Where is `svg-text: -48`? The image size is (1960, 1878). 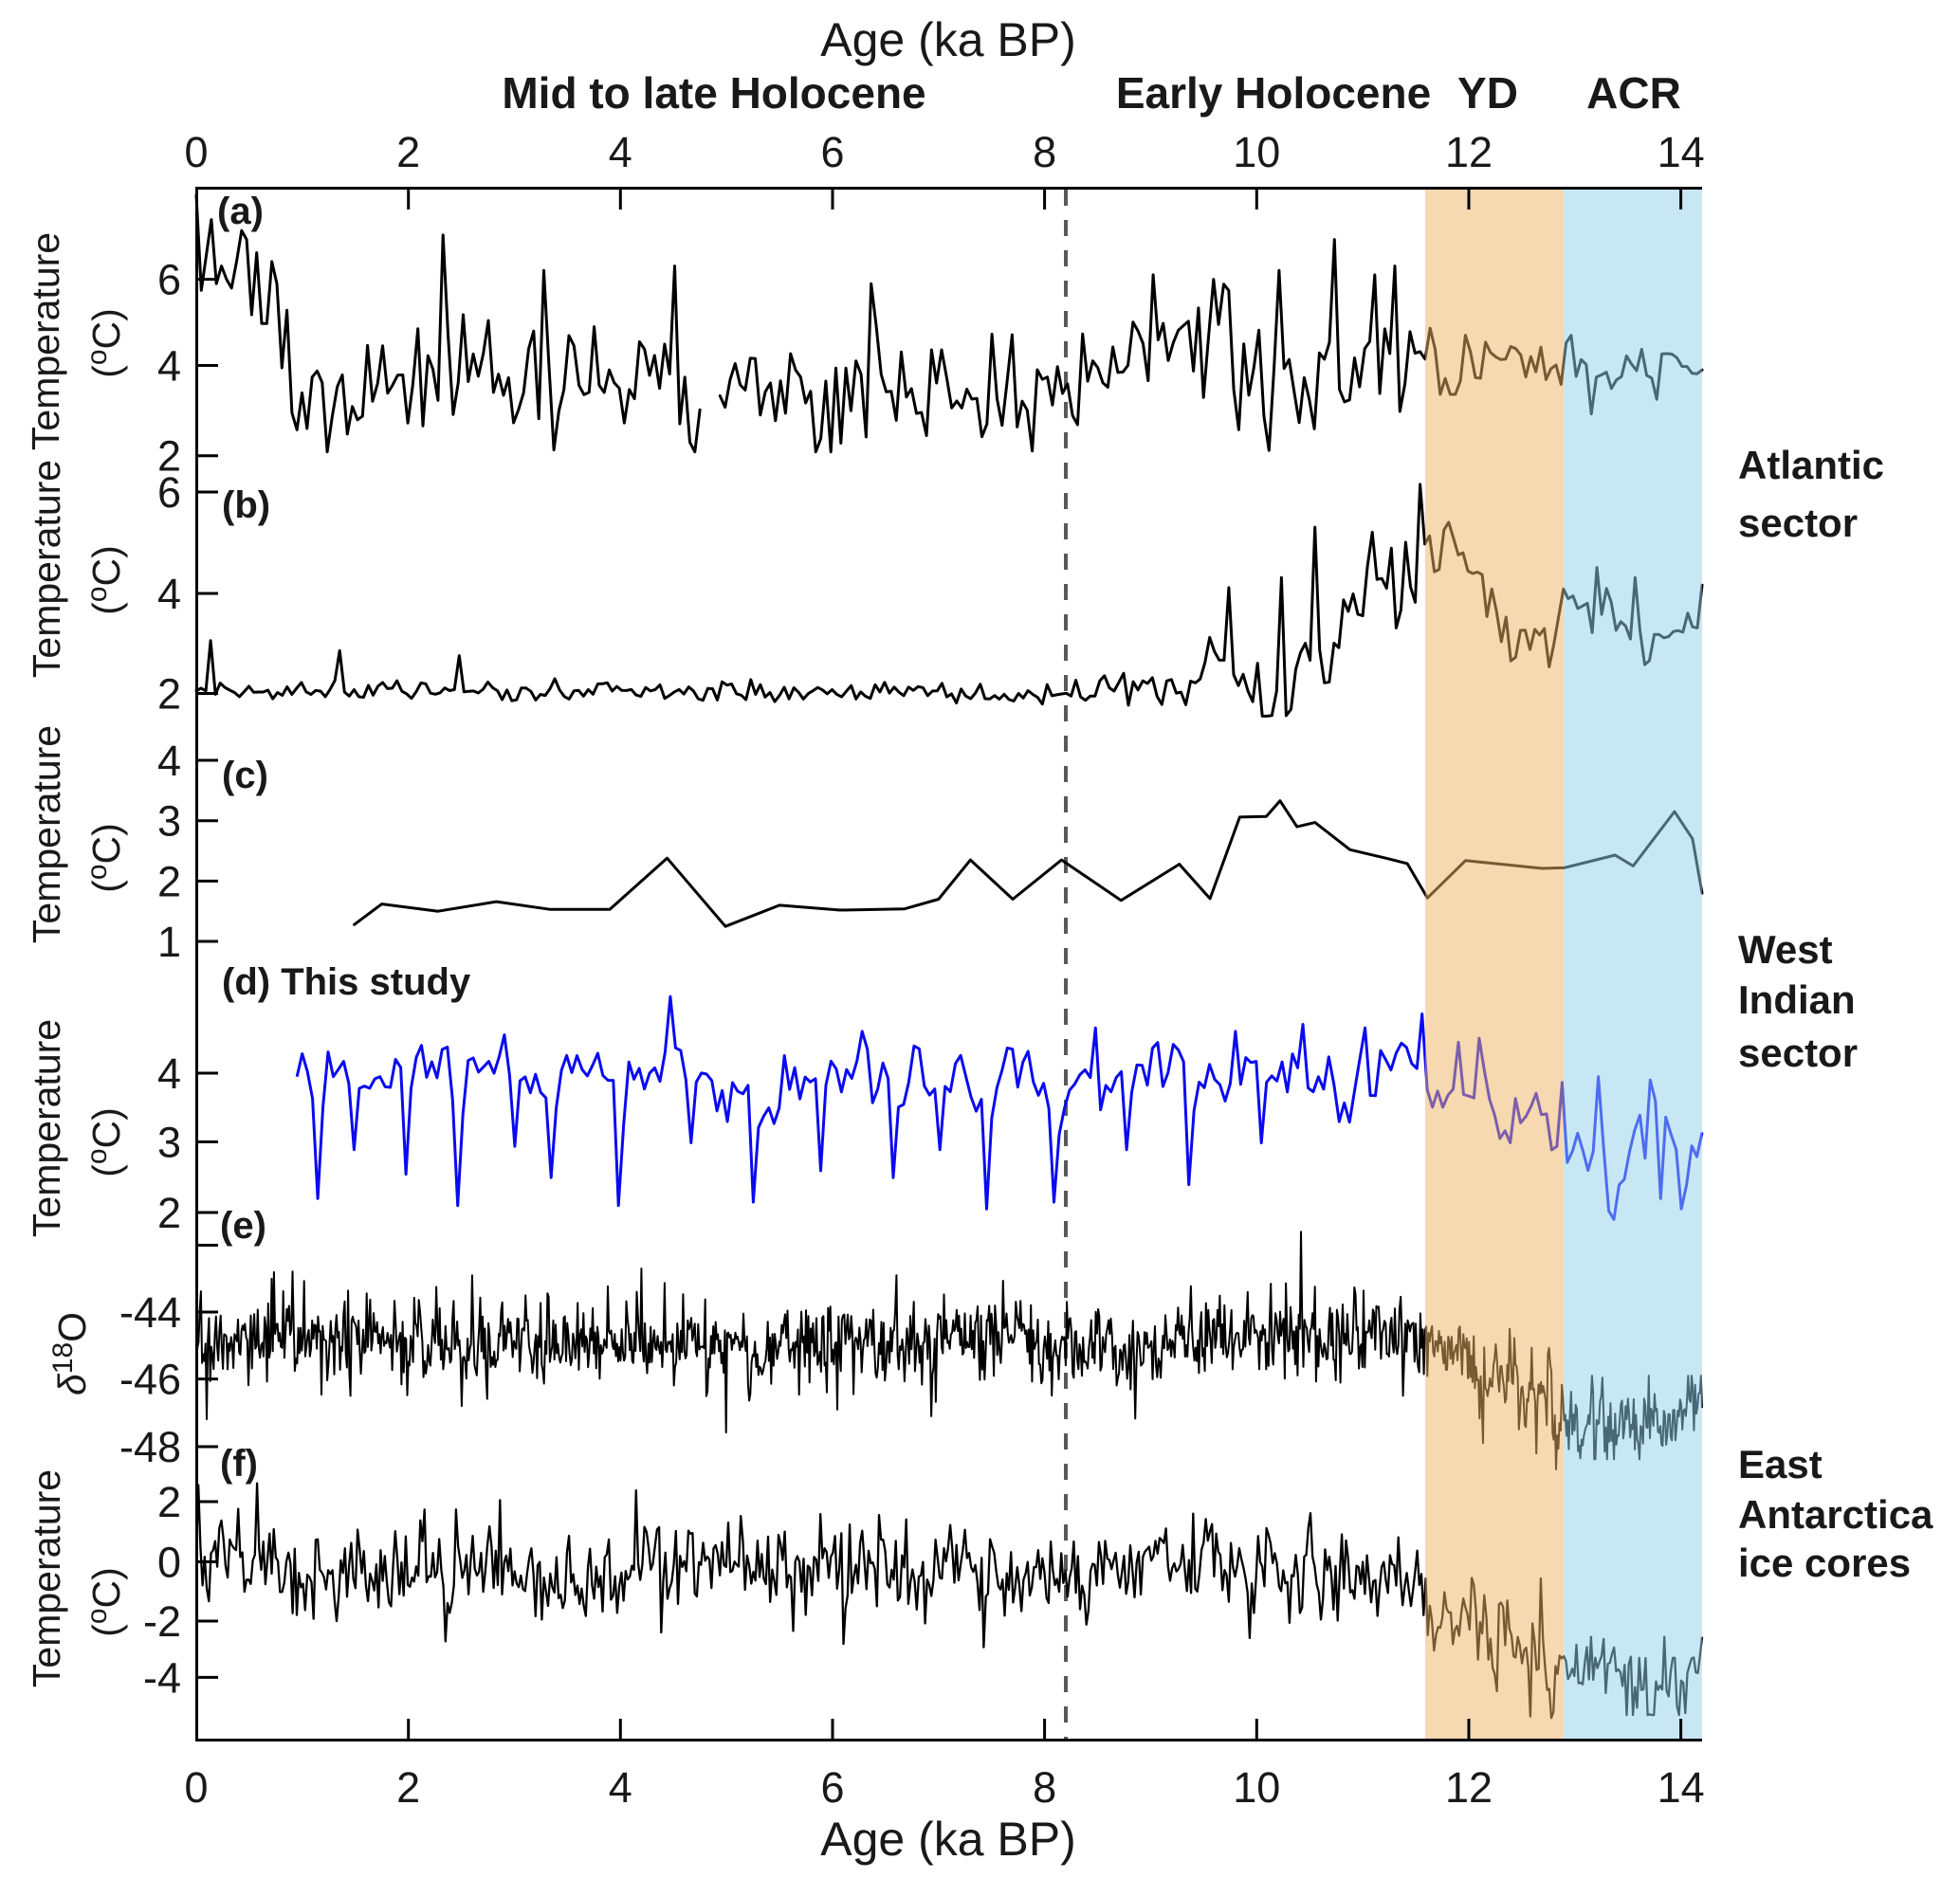 svg-text: -48 is located at coordinates (150, 1447).